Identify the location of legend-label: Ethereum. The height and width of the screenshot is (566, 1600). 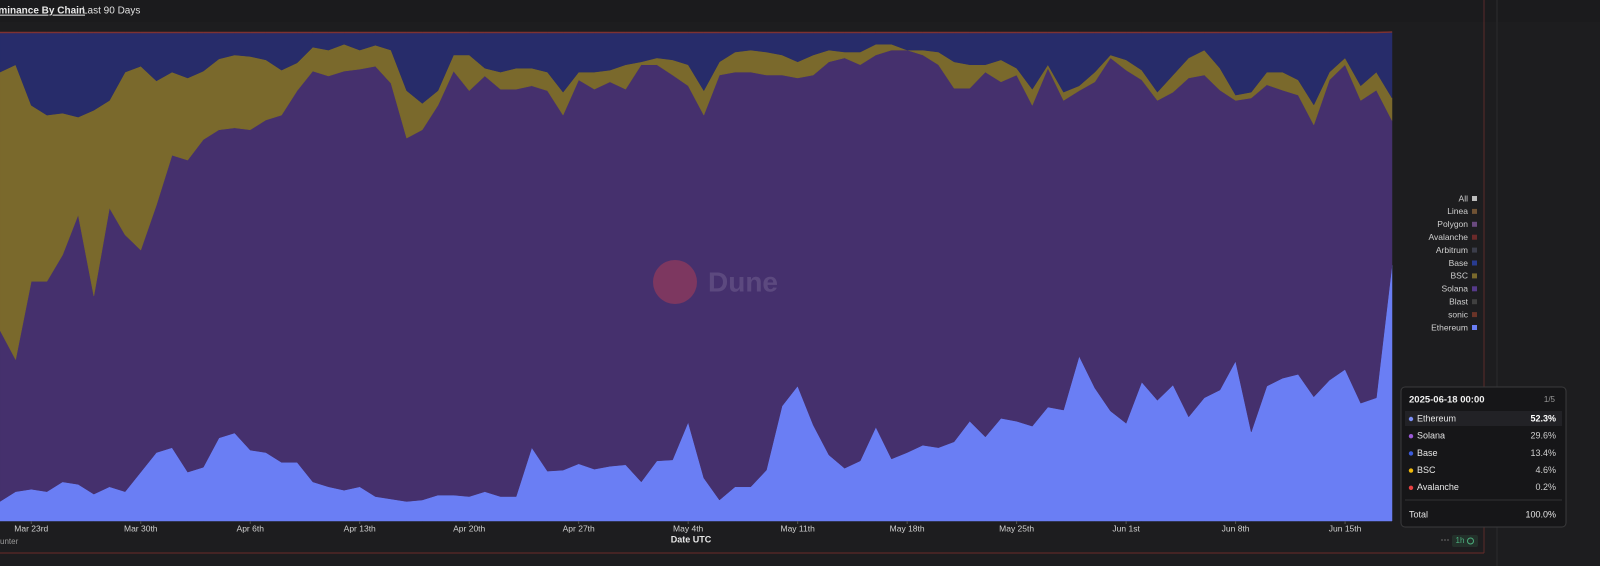
(1449, 327).